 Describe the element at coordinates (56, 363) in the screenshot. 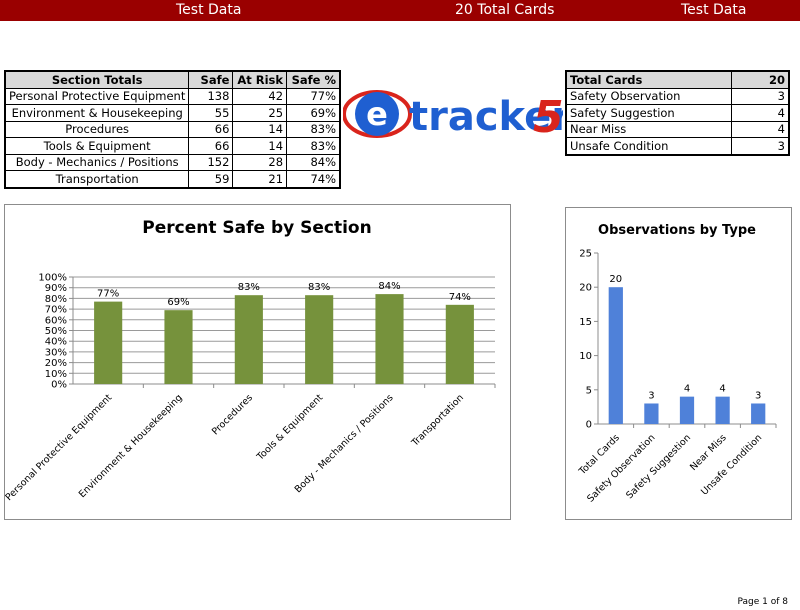

I see `y-tick-label: 20%` at that location.